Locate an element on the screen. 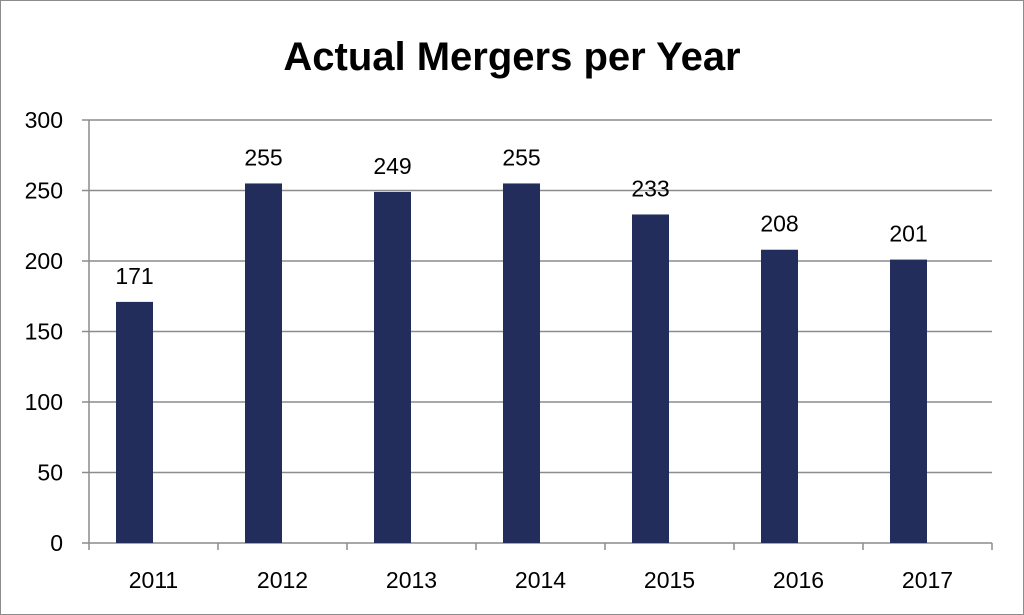  y-tick-label: 150 is located at coordinates (44, 332).